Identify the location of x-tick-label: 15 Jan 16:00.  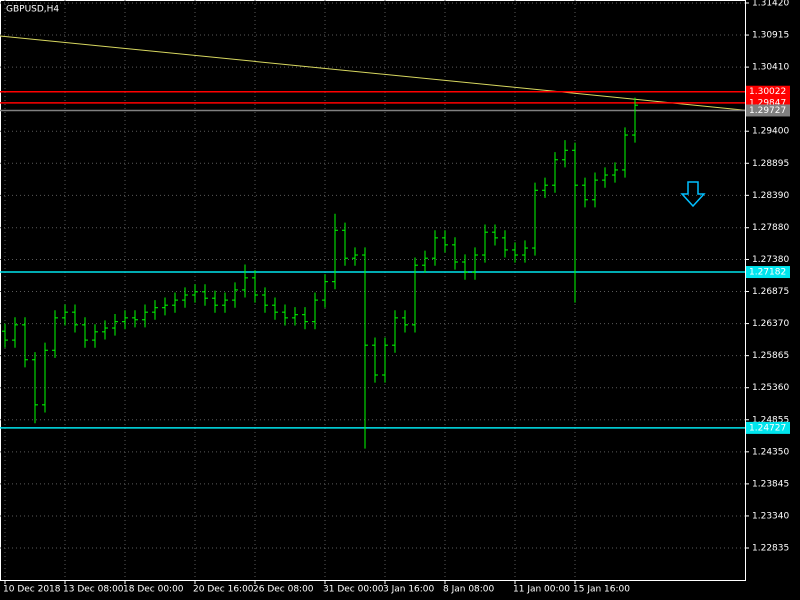
(601, 590).